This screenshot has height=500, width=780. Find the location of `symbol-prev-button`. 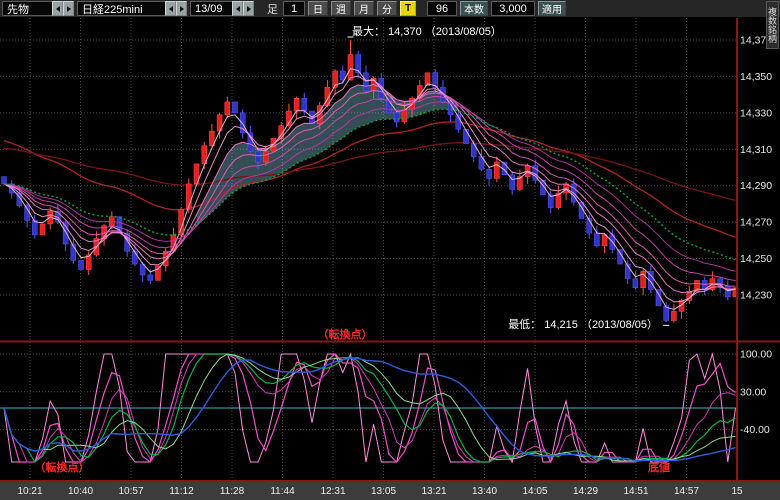

symbol-prev-button is located at coordinates (170, 8).